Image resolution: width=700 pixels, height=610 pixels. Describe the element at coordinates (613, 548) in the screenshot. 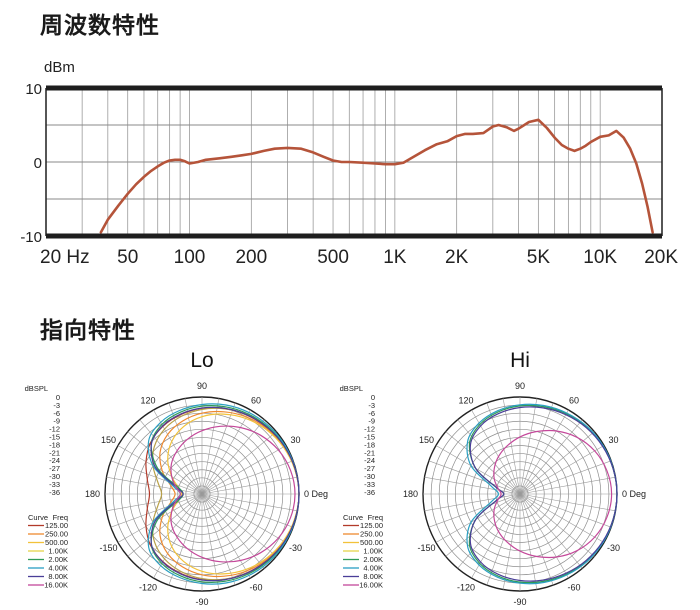

I see `polar-angle-label: -30` at that location.